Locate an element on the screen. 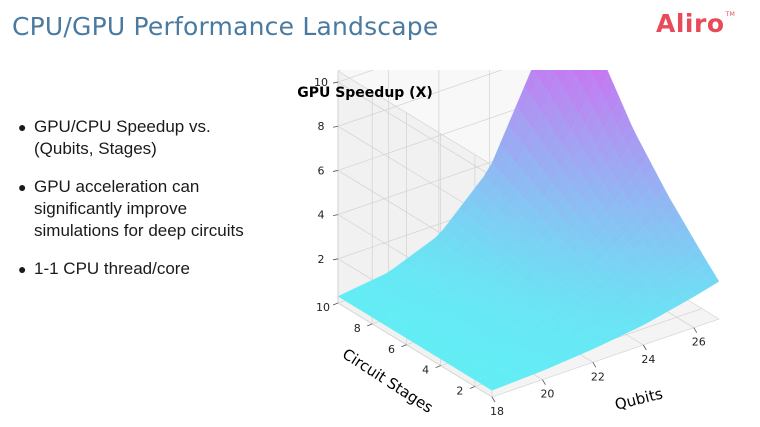 Image resolution: width=760 pixels, height=427 pixels. z-tick-label: 8 is located at coordinates (321, 126).